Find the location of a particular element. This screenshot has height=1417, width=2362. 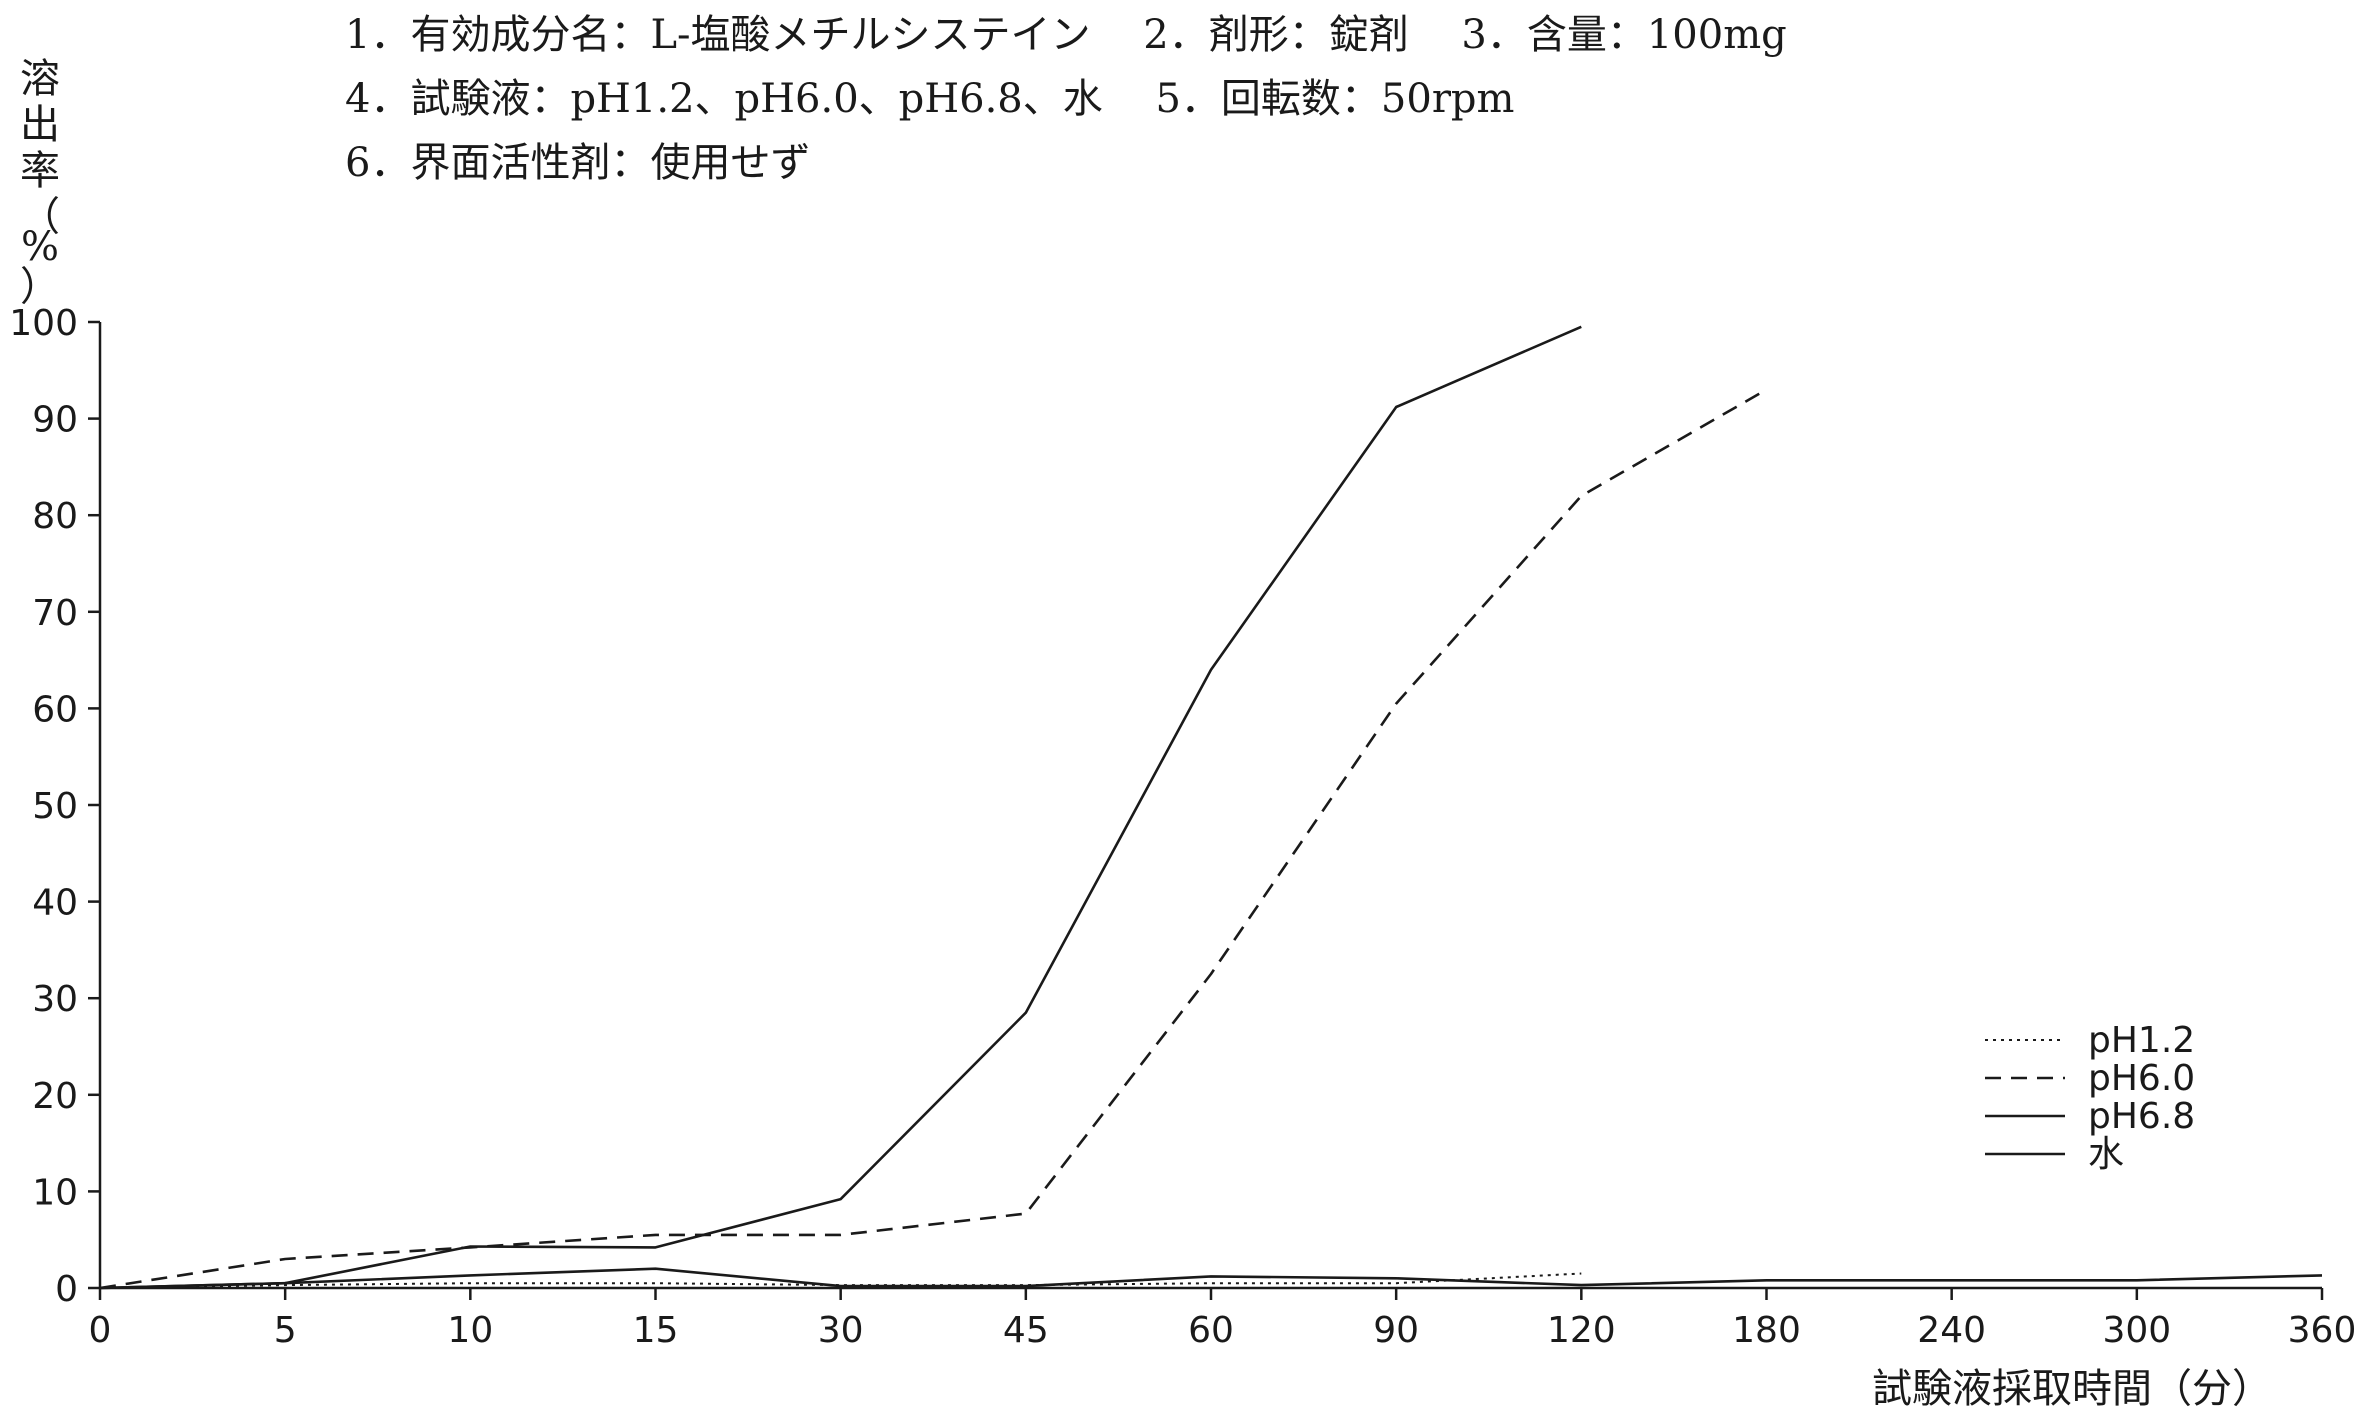

y-tick-label: 10 is located at coordinates (55, 1192).